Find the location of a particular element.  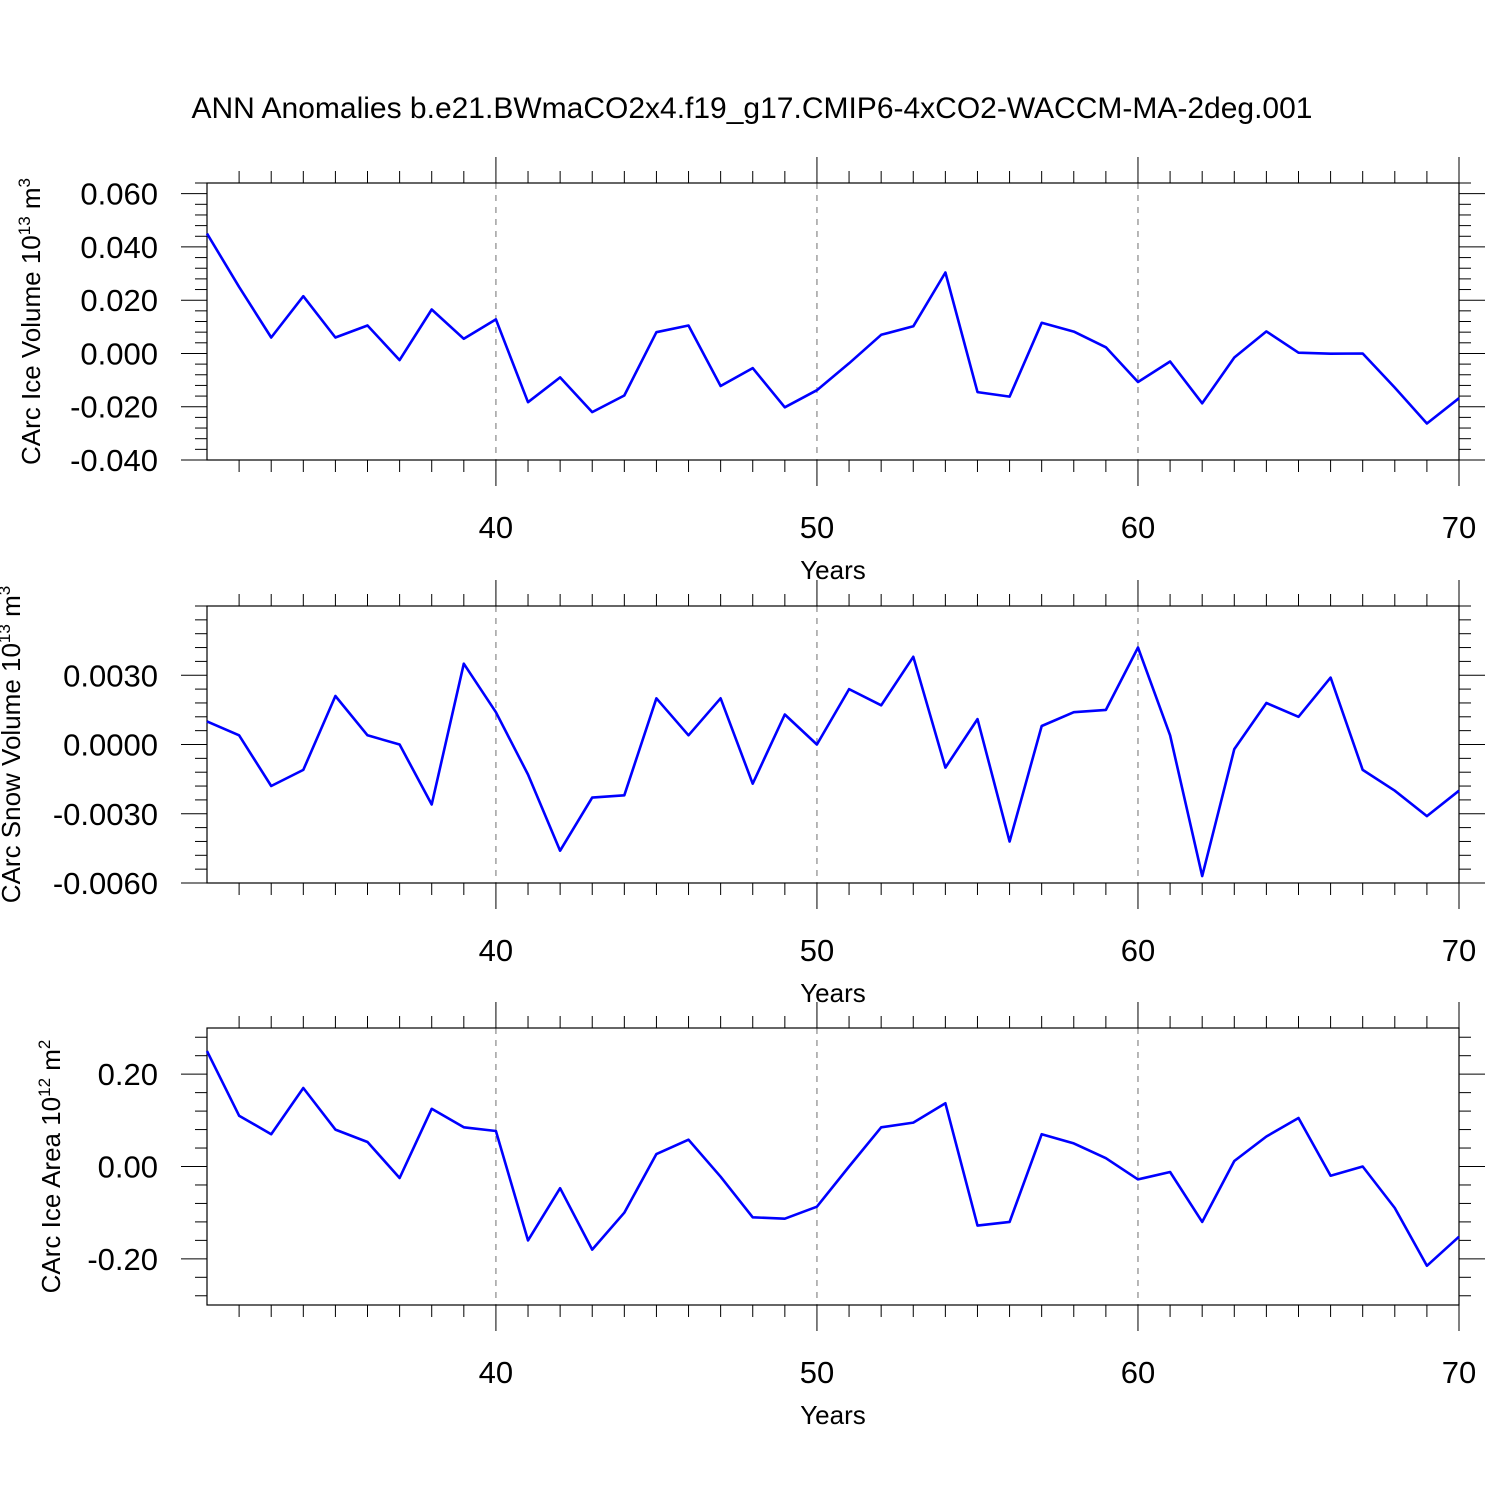

y-tick-label: 0.20 is located at coordinates (128, 1074).